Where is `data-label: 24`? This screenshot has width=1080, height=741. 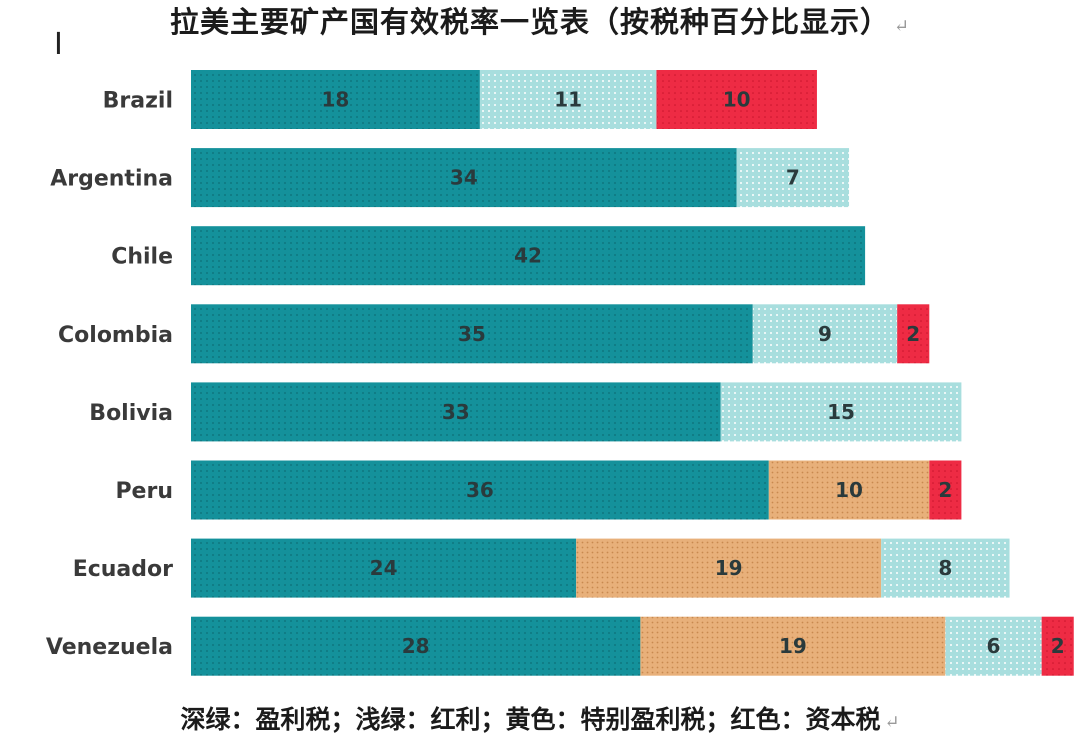 data-label: 24 is located at coordinates (384, 568).